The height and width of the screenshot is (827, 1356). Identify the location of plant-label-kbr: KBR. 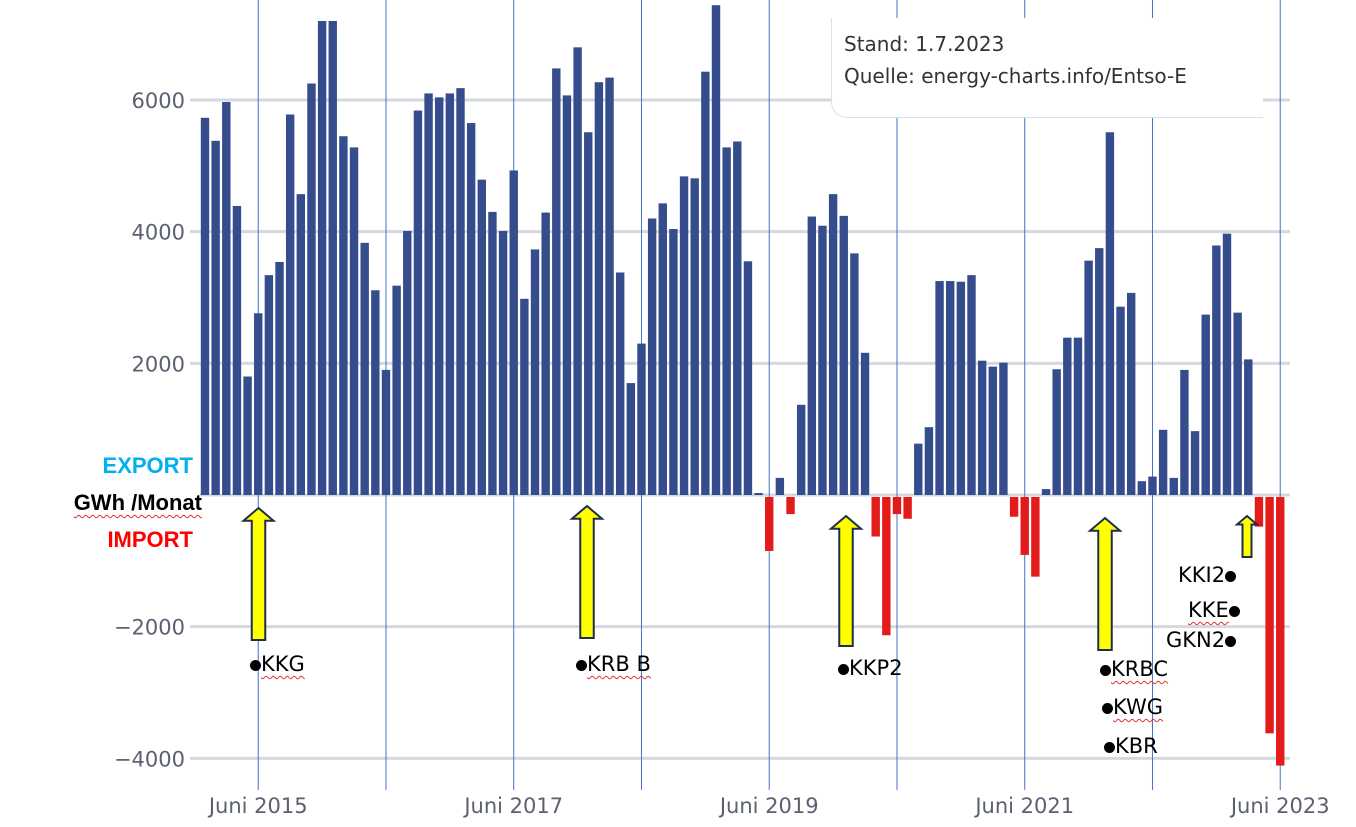
(1131, 746).